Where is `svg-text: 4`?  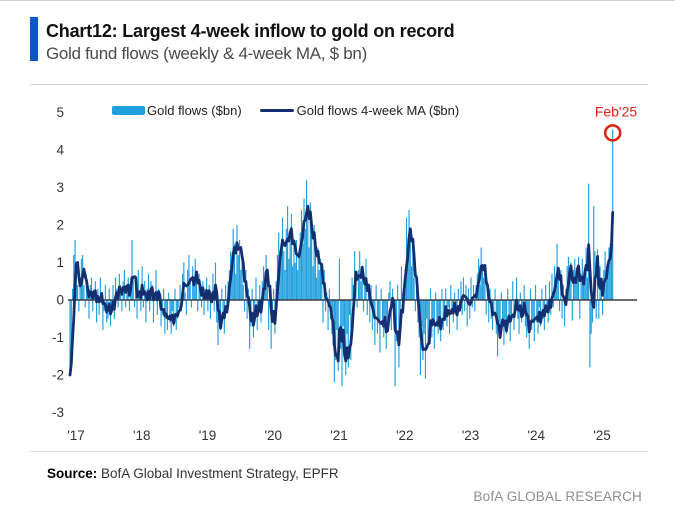
svg-text: 4 is located at coordinates (60, 150).